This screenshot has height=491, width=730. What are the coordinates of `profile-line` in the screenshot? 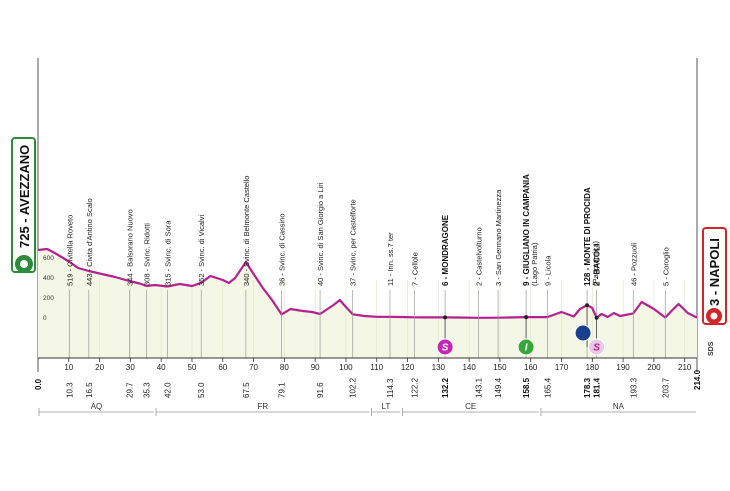 It's located at (367, 283).